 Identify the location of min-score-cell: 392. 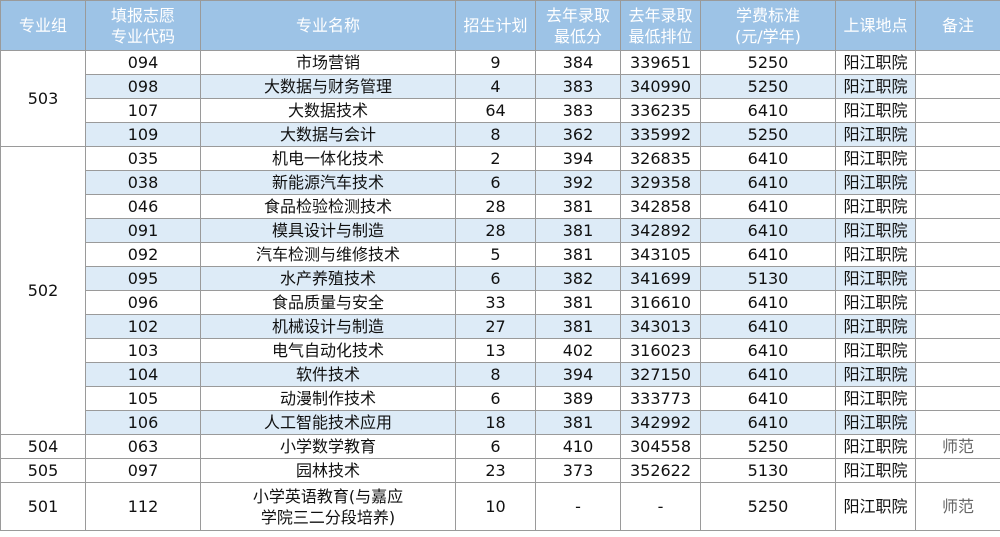
(578, 182).